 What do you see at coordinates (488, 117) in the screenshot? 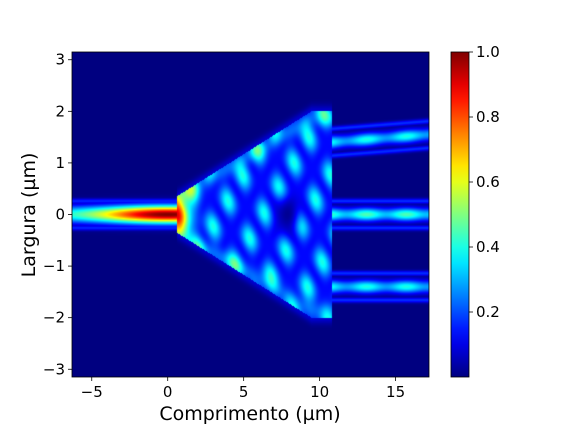
I see `colorbar-tick-label: 0.8` at bounding box center [488, 117].